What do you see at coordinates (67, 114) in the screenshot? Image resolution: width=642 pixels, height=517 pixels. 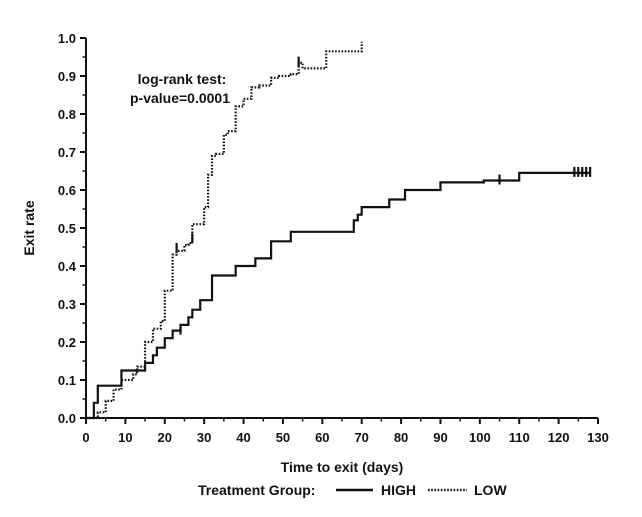 I see `y-tick-label: 0.8` at bounding box center [67, 114].